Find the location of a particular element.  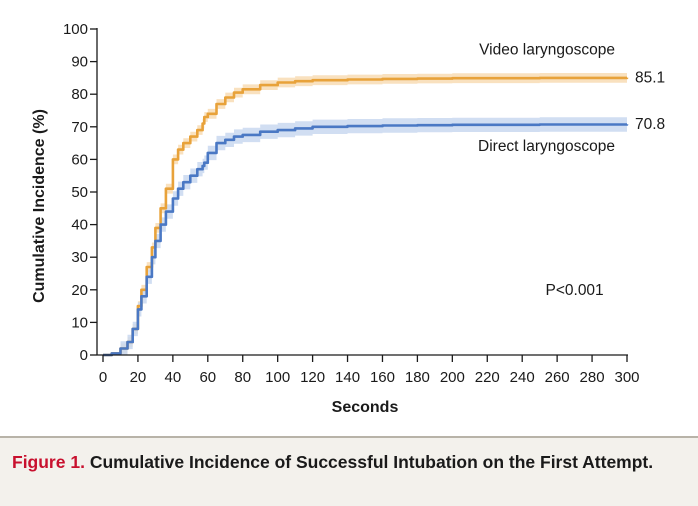

x-tick-label: 300 is located at coordinates (626, 377).